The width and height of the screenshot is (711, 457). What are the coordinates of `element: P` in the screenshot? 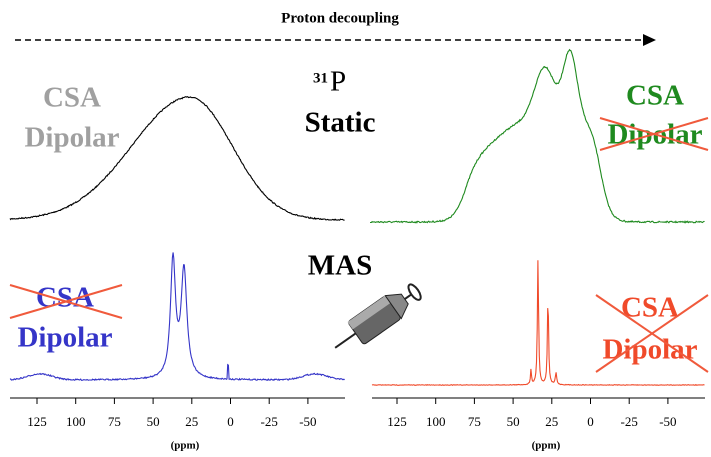 It's located at (338, 82).